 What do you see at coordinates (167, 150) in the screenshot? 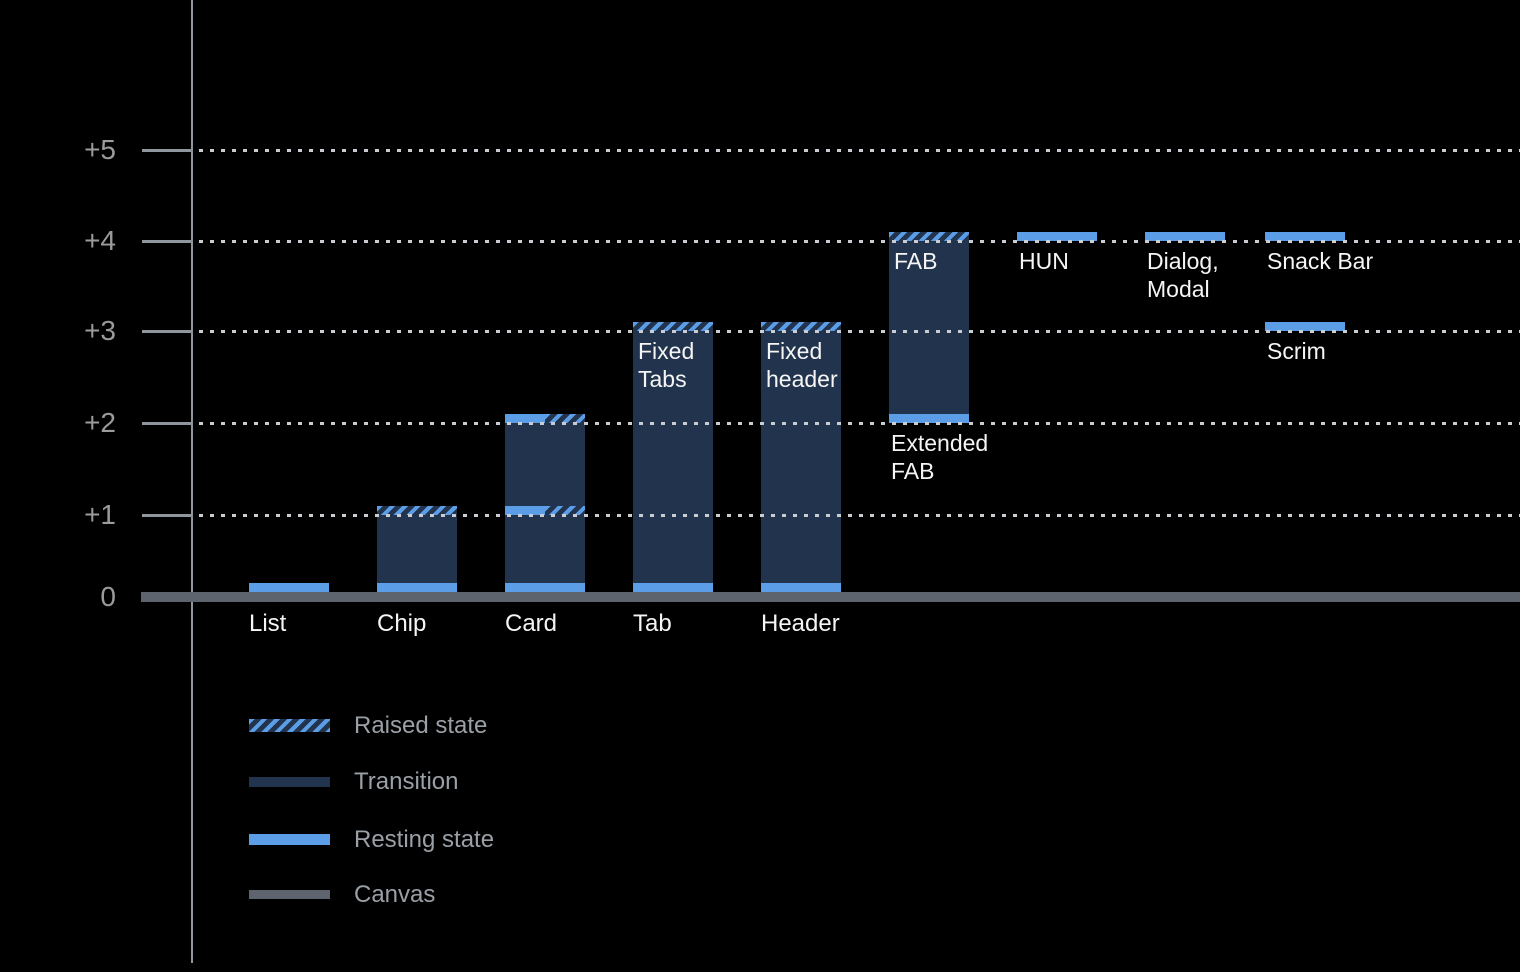
I see `y-axis-tick-+5` at bounding box center [167, 150].